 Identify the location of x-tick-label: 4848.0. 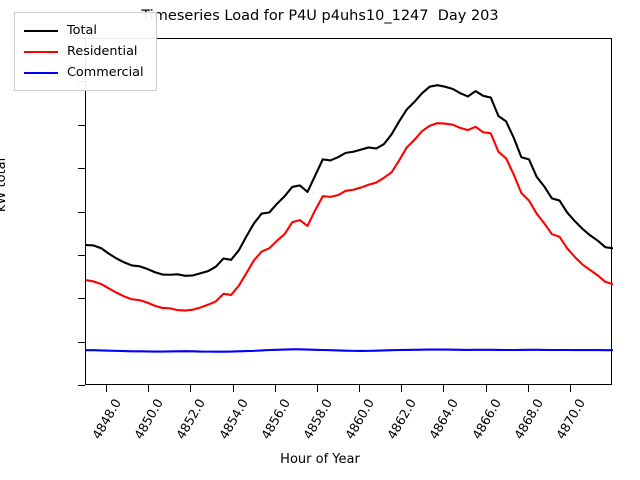
(107, 419).